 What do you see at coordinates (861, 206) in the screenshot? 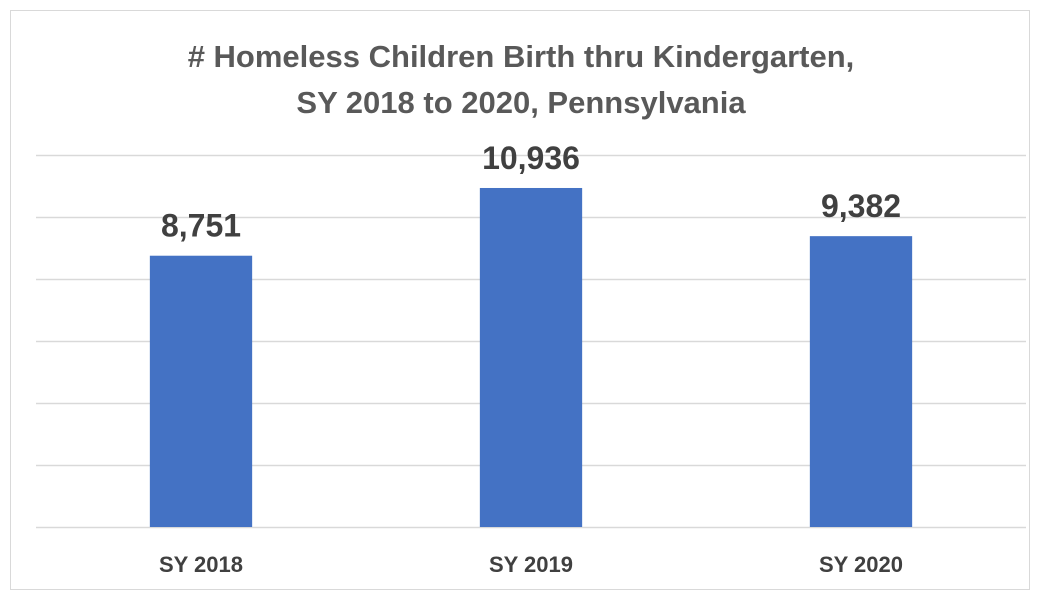
I see `data-label-2: 9,382` at bounding box center [861, 206].